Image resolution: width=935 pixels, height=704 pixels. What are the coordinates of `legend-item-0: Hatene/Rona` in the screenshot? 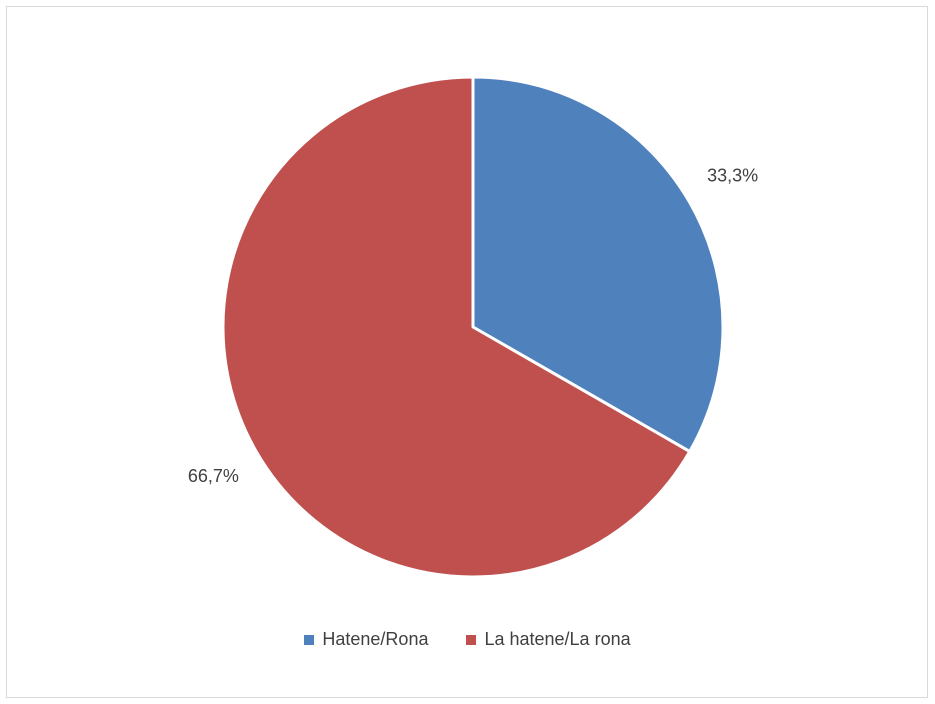 It's located at (366, 639).